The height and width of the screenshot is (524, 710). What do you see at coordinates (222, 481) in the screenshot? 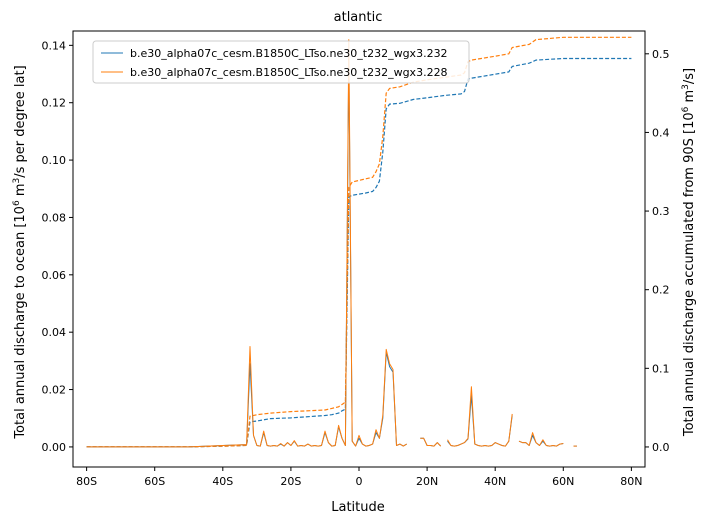
I see `x-tick-label: 40S` at bounding box center [222, 481].